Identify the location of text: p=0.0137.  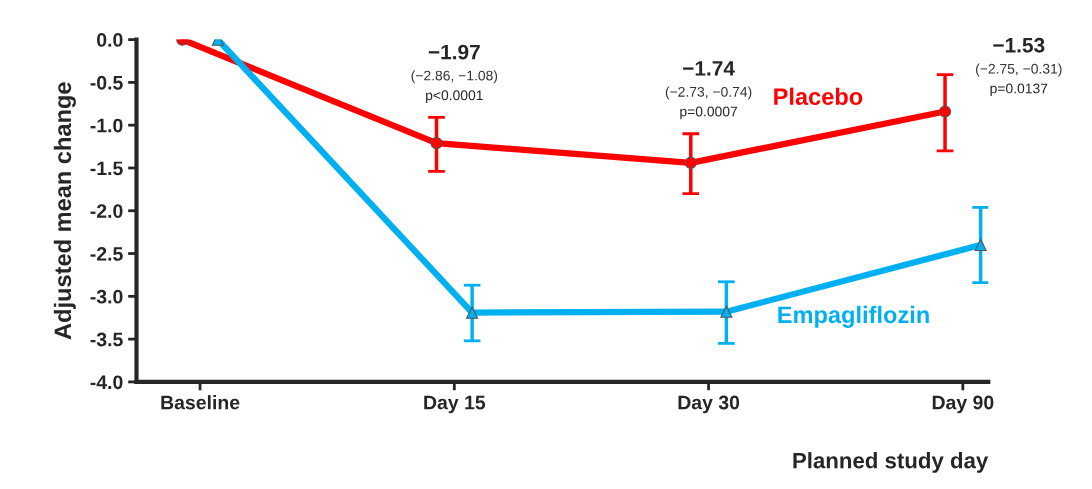
(1019, 90).